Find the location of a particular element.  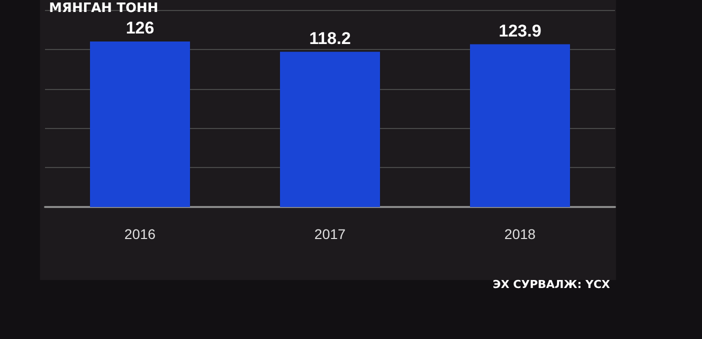

text: ЭХ СУРВАЛЖ: ҮСХ is located at coordinates (551, 284).